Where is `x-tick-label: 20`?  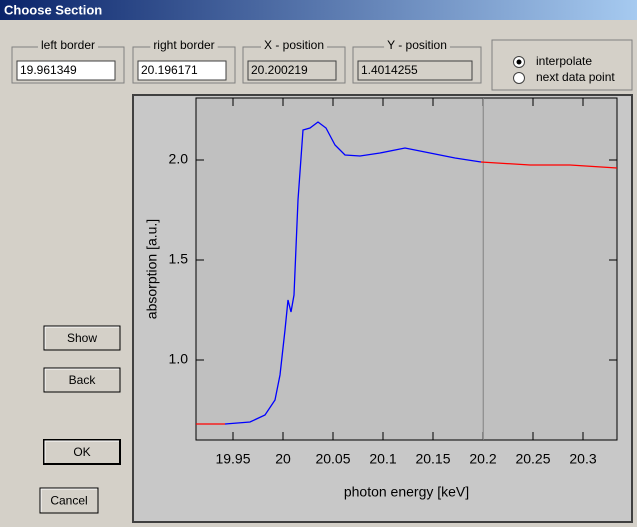
x-tick-label: 20 is located at coordinates (283, 459).